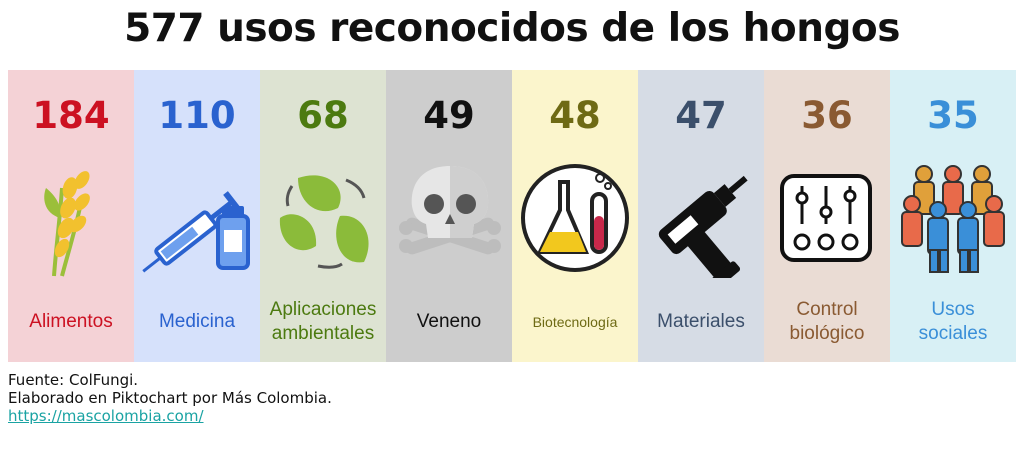 This screenshot has width=1024, height=458. I want to click on value-label: 48, so click(575, 115).